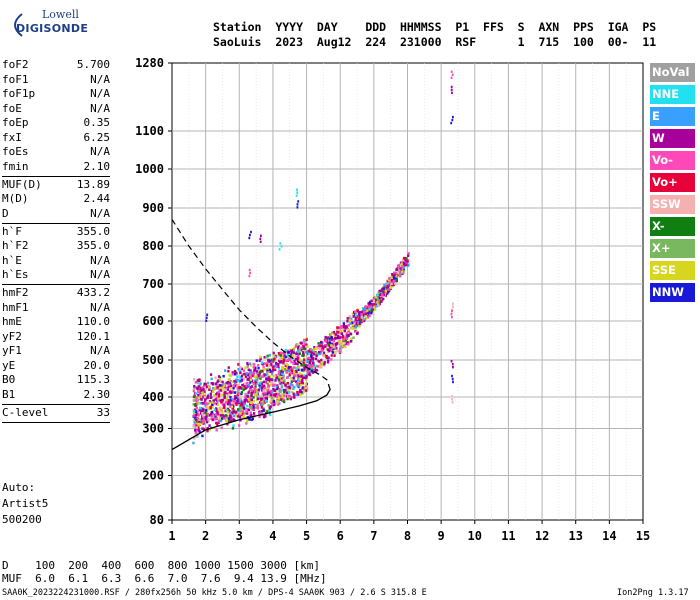  Describe the element at coordinates (97, 137) in the screenshot. I see `param-value: 6.25` at that location.